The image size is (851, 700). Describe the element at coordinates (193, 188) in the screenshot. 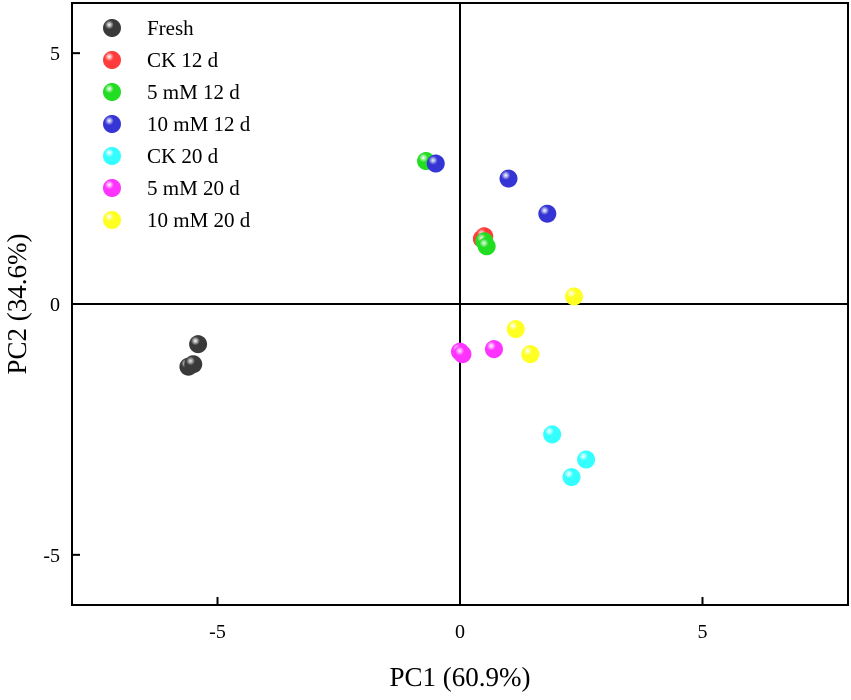

I see `legend-label: 5 mM 20 d` at that location.